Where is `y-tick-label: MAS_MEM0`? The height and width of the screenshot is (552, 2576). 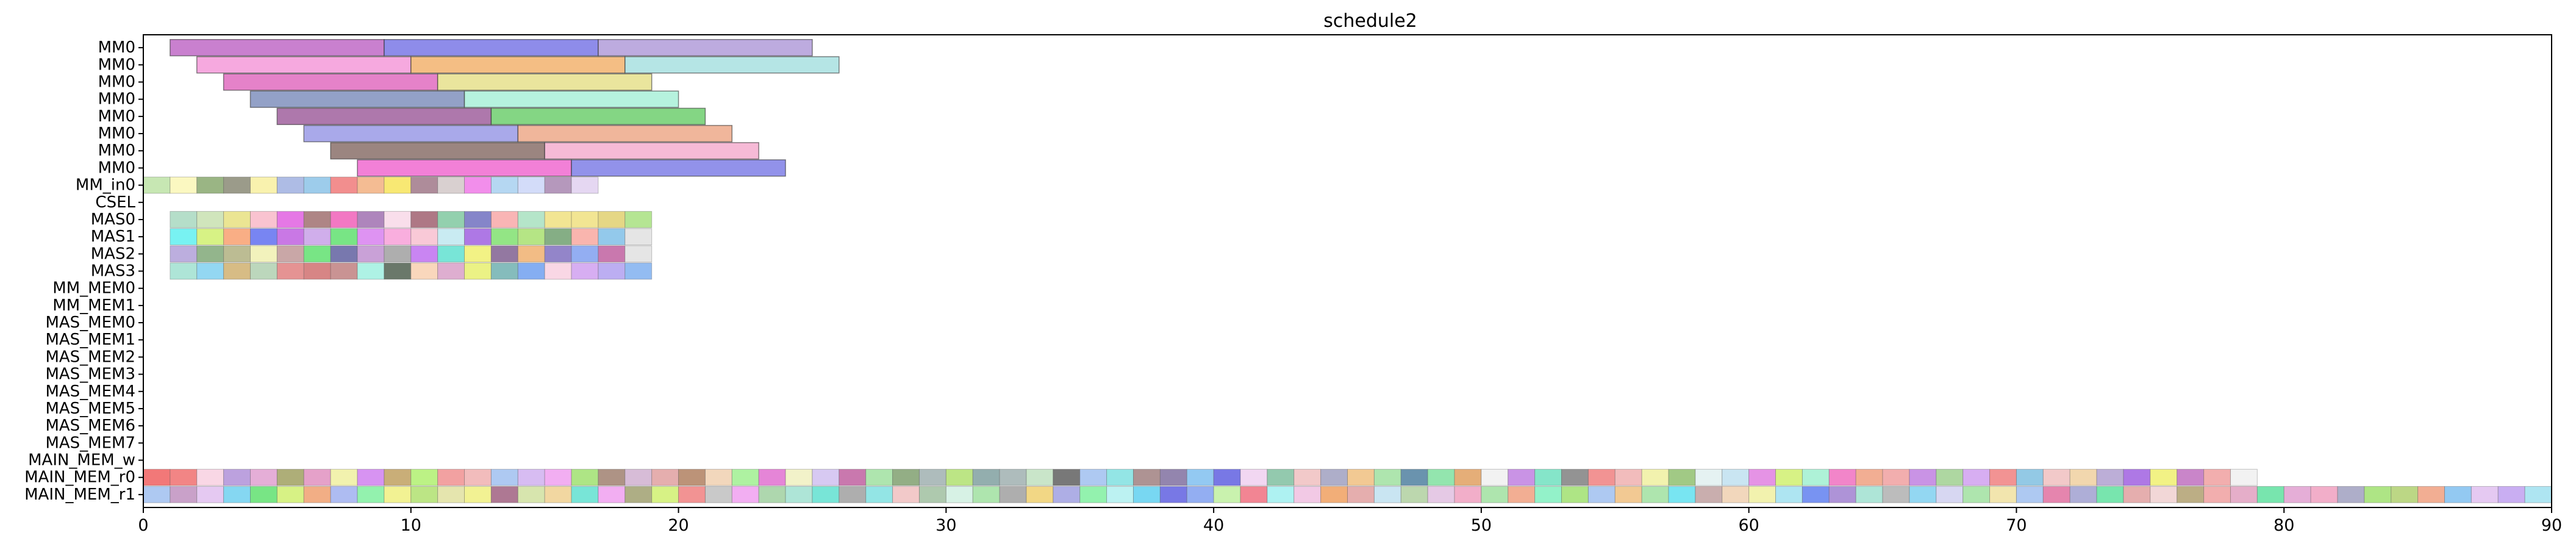 y-tick-label: MAS_MEM0 is located at coordinates (90, 323).